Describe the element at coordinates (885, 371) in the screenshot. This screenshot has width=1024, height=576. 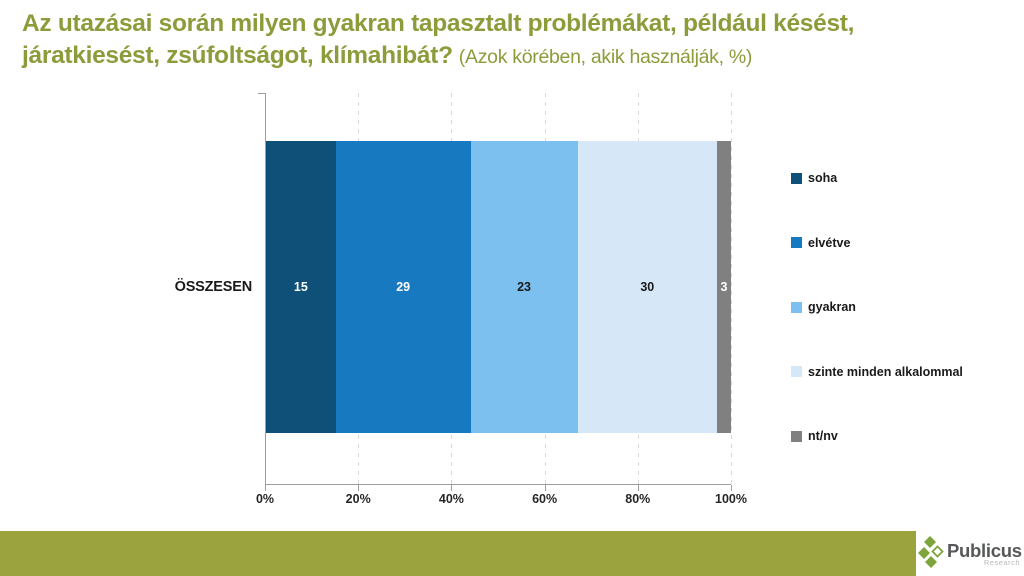
I see `legend-label: szinte minden alkalommal` at that location.